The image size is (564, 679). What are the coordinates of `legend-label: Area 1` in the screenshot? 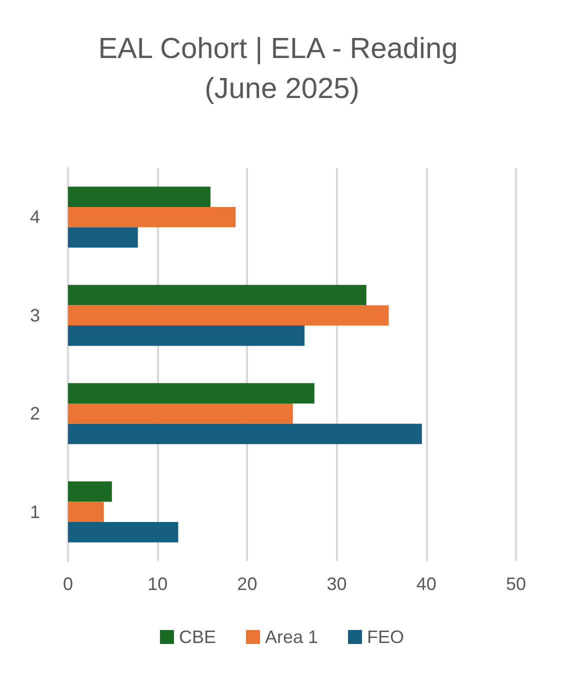 It's located at (291, 637).